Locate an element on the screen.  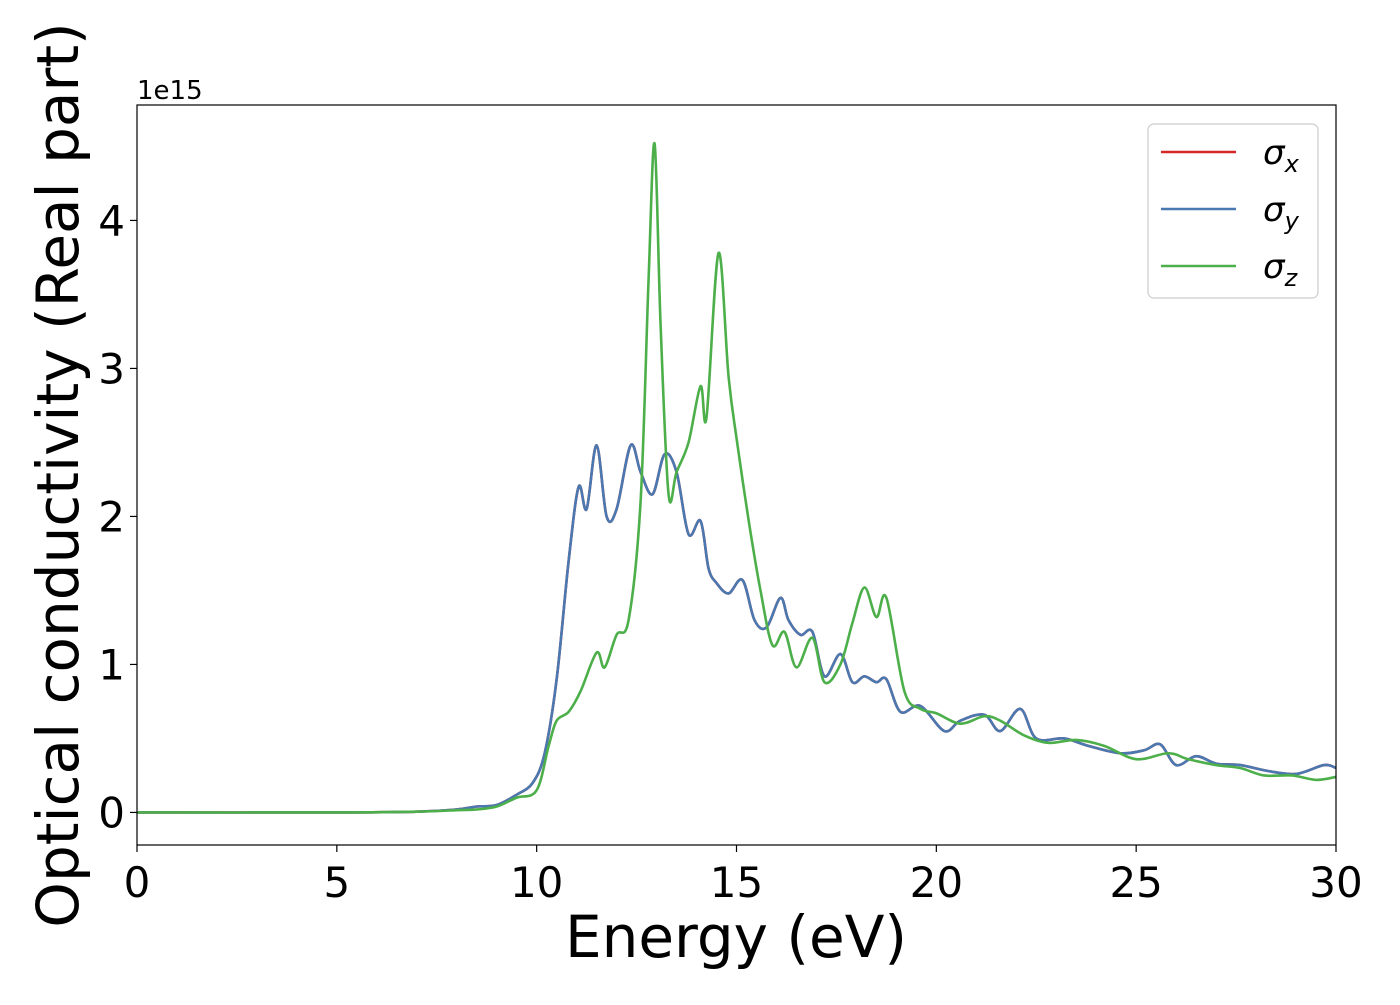
x-tick-label: 20 is located at coordinates (936, 882).